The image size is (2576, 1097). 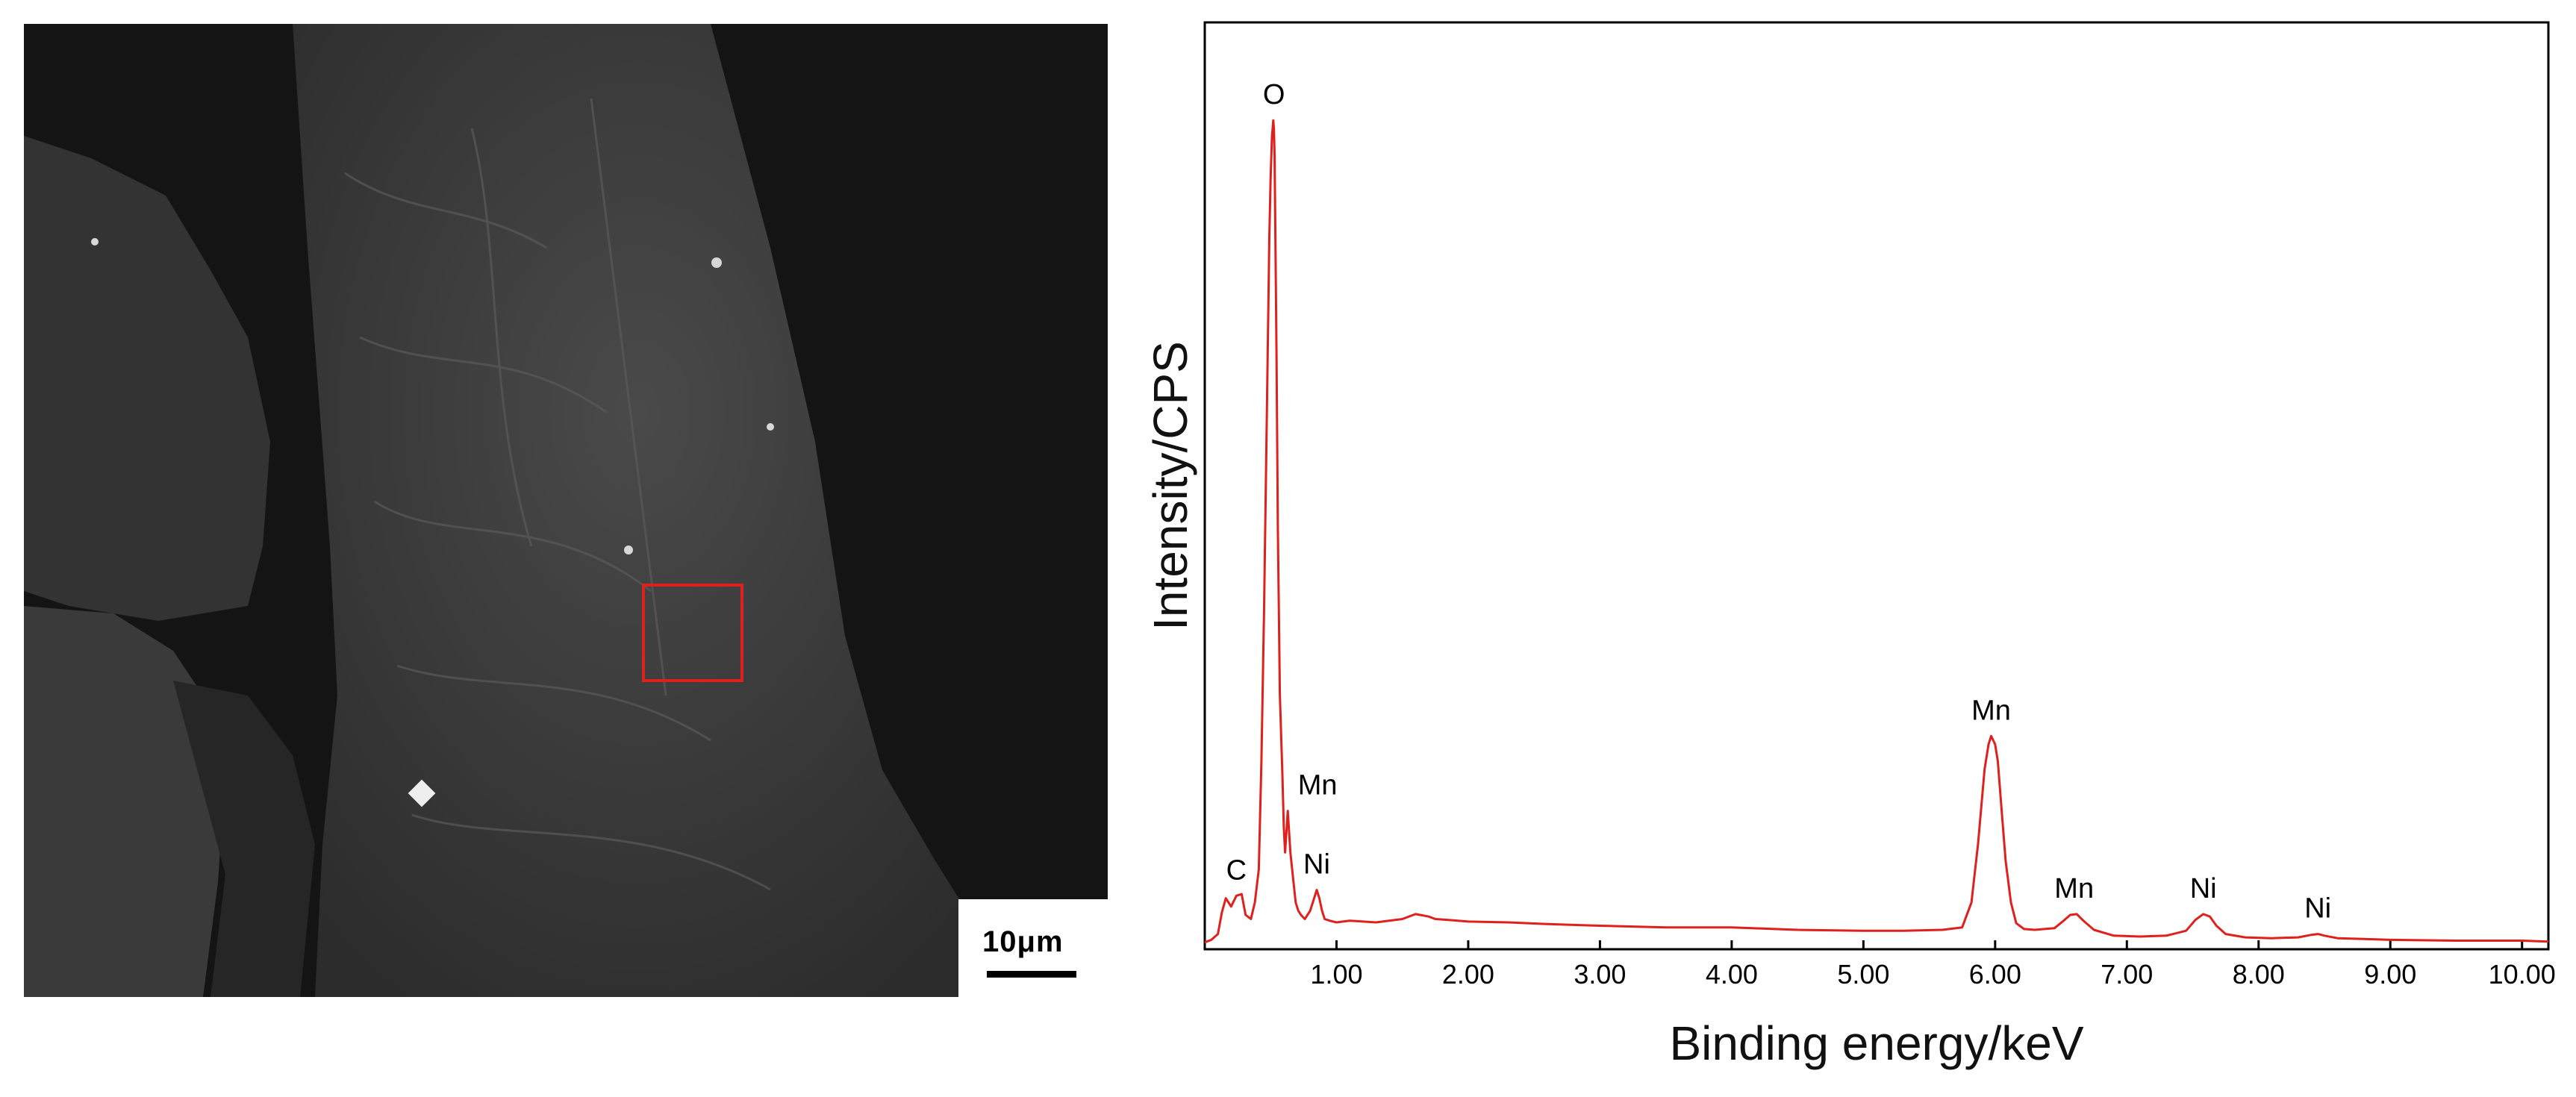 I want to click on peak-label: O, so click(x=1274, y=94).